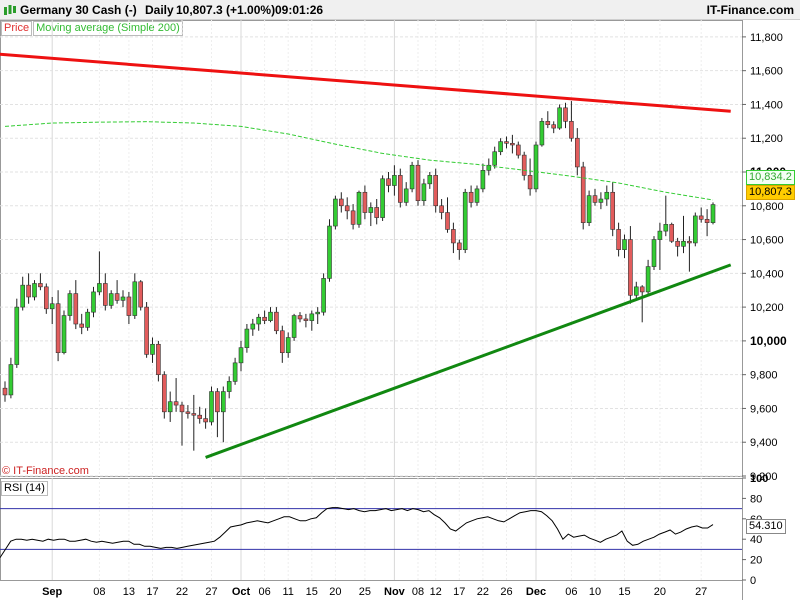 The height and width of the screenshot is (600, 800). Describe the element at coordinates (395, 592) in the screenshot. I see `x-month-label: Nov` at that location.